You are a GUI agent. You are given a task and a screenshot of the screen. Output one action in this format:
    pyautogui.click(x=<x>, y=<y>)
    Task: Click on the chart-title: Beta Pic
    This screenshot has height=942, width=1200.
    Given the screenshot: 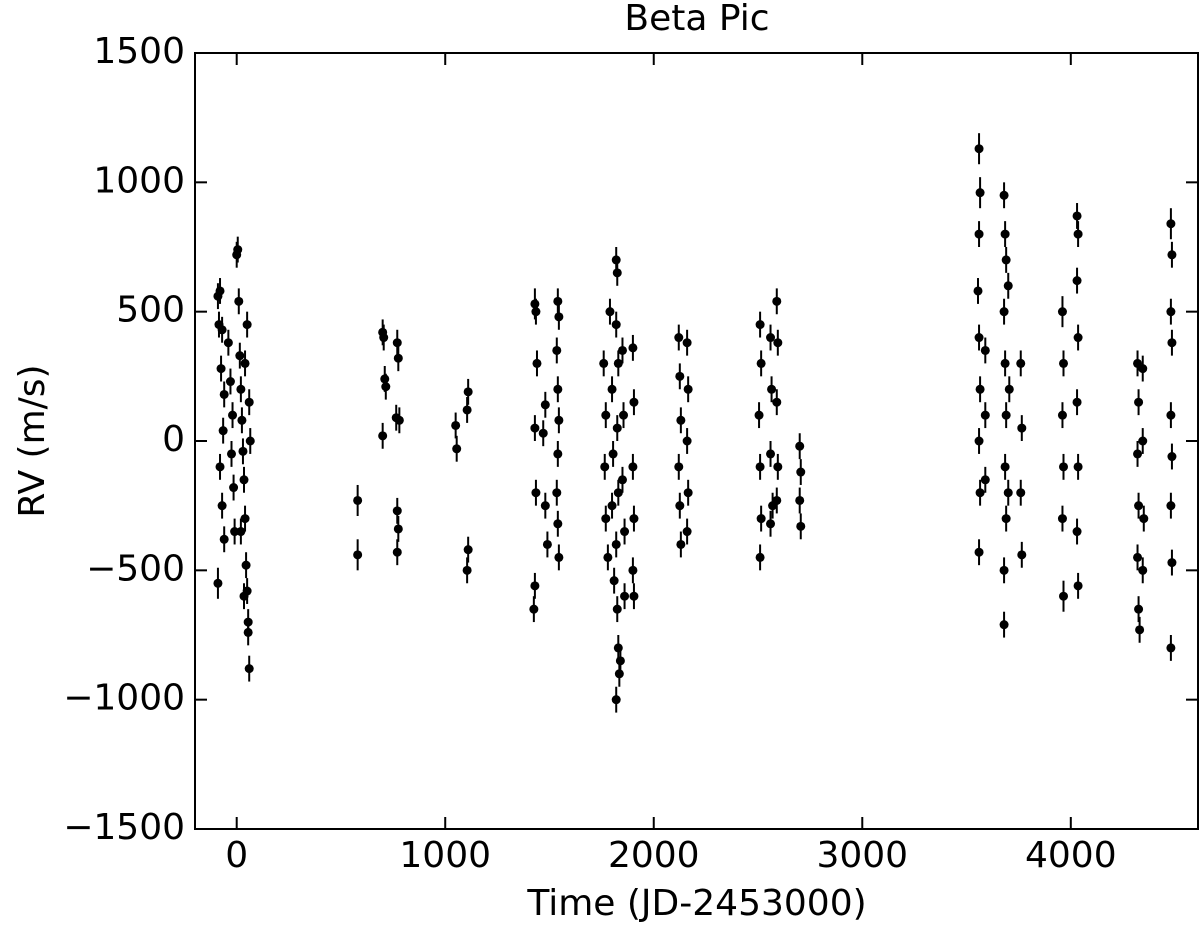 What is the action you would take?
    pyautogui.click(x=696, y=19)
    